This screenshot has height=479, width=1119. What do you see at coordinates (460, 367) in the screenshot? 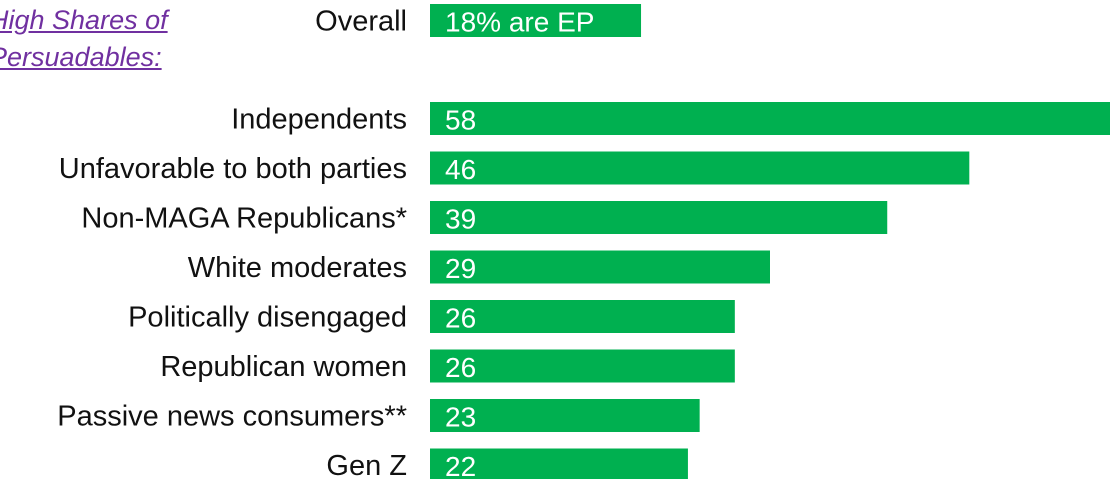
I see `value-label-5: 26` at bounding box center [460, 367].